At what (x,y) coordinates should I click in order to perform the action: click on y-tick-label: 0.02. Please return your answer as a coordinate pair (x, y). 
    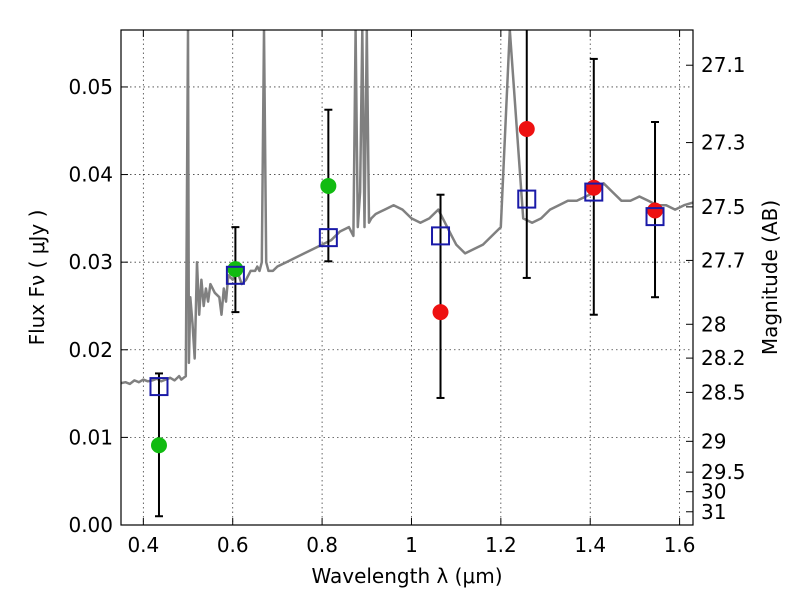
    Looking at the image, I should click on (90, 350).